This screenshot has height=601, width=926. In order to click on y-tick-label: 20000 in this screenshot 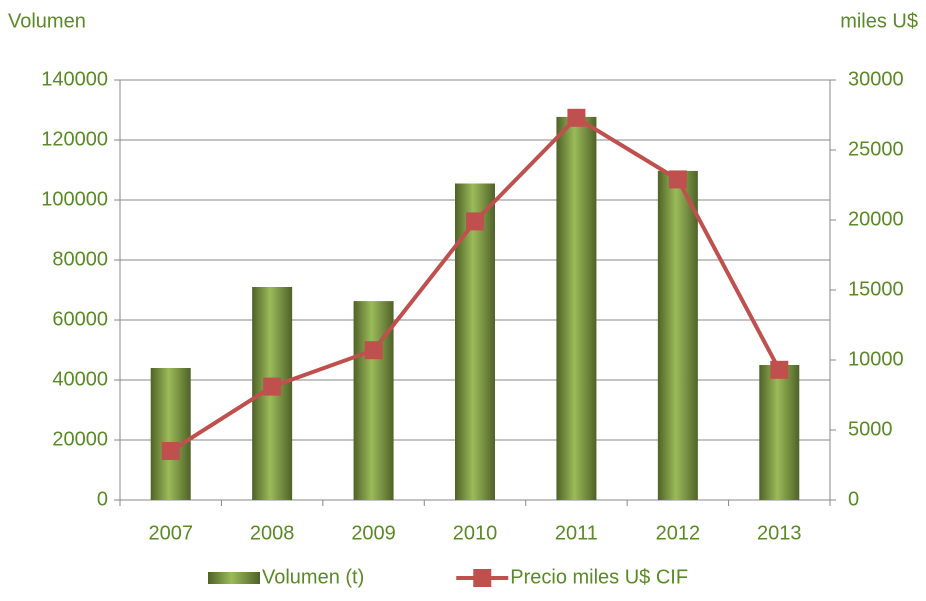, I will do `click(80, 439)`.